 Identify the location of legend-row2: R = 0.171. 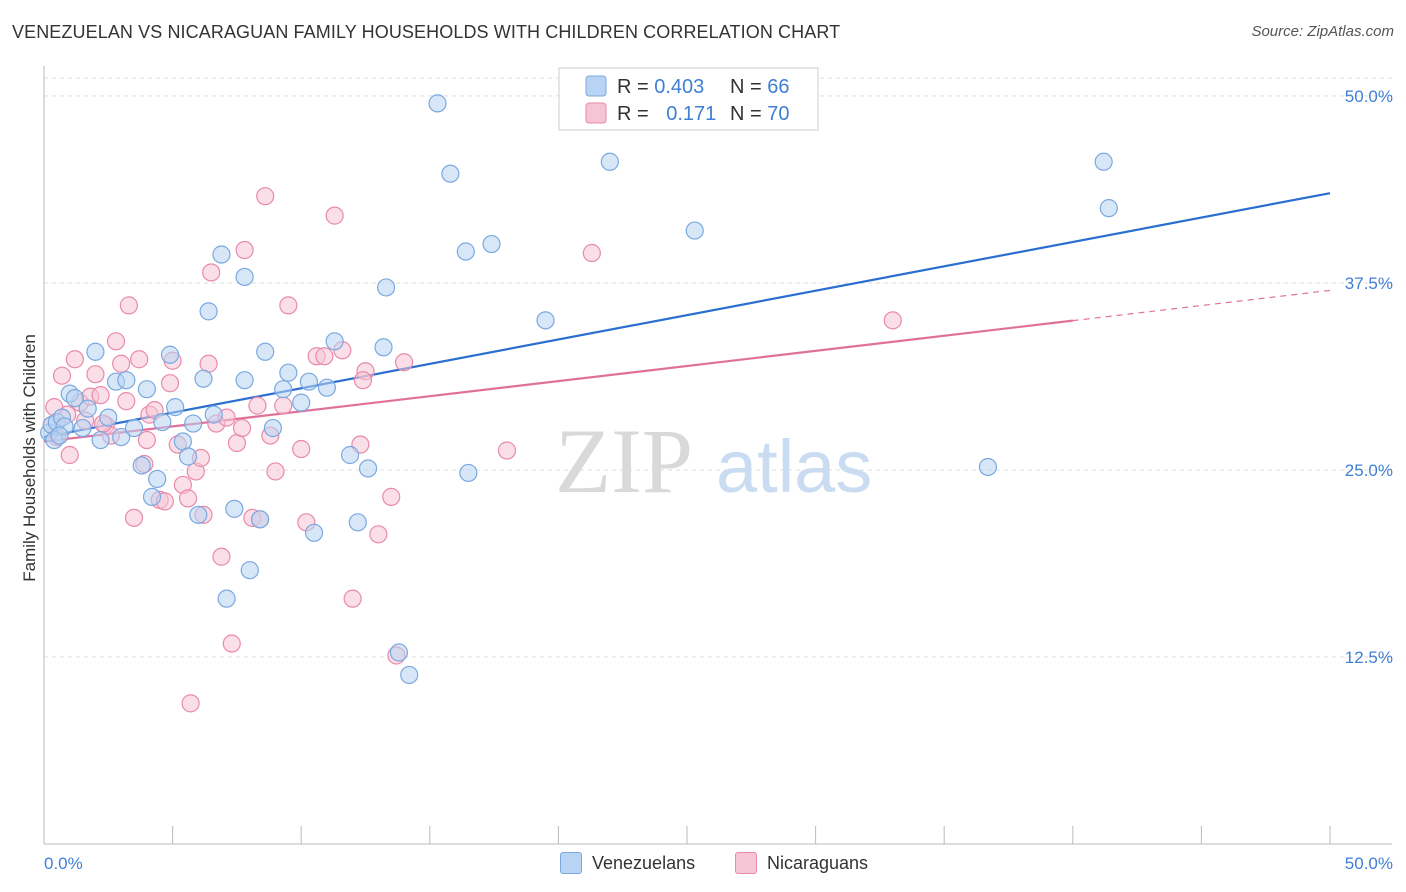
(666, 114).